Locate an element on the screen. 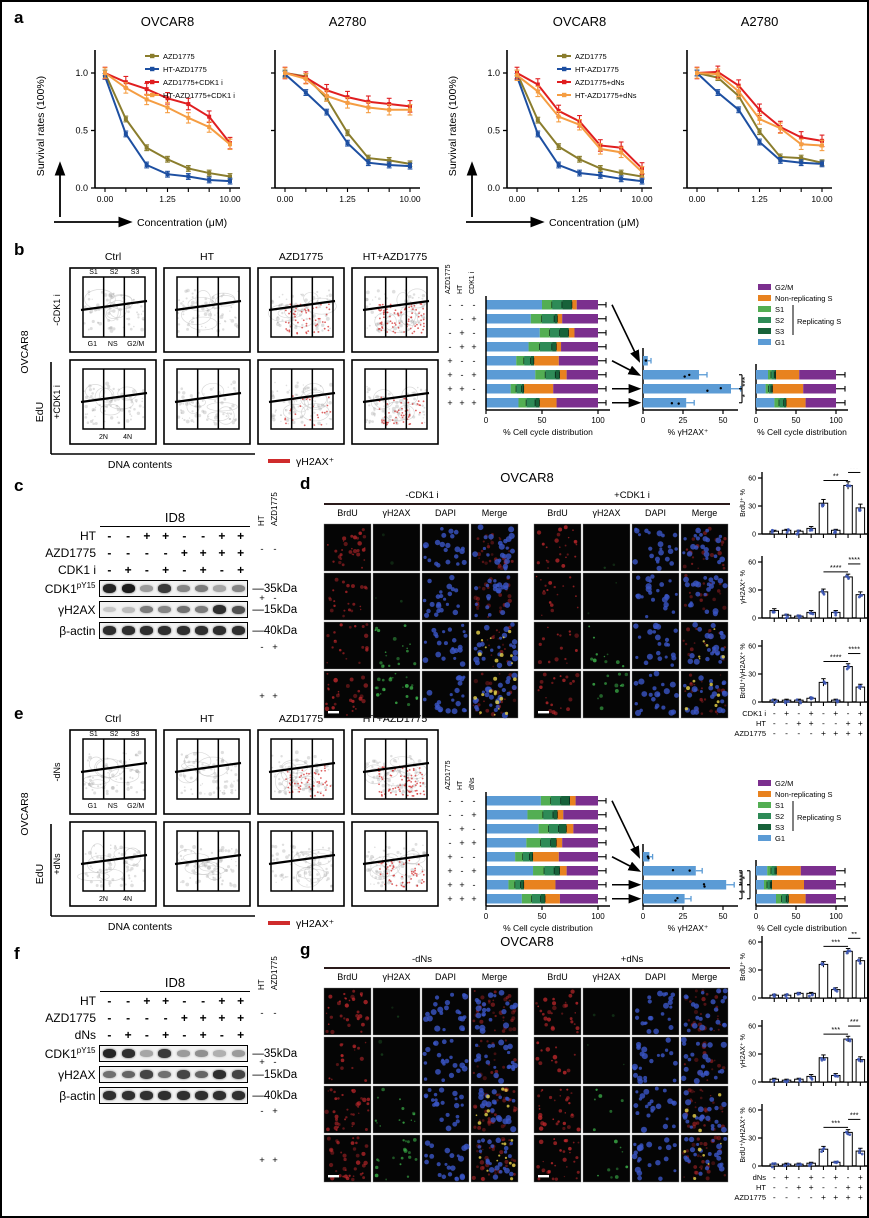 Image resolution: width=869 pixels, height=1218 pixels. flow-cellline-label: OVCAR8 is located at coordinates (25, 351).